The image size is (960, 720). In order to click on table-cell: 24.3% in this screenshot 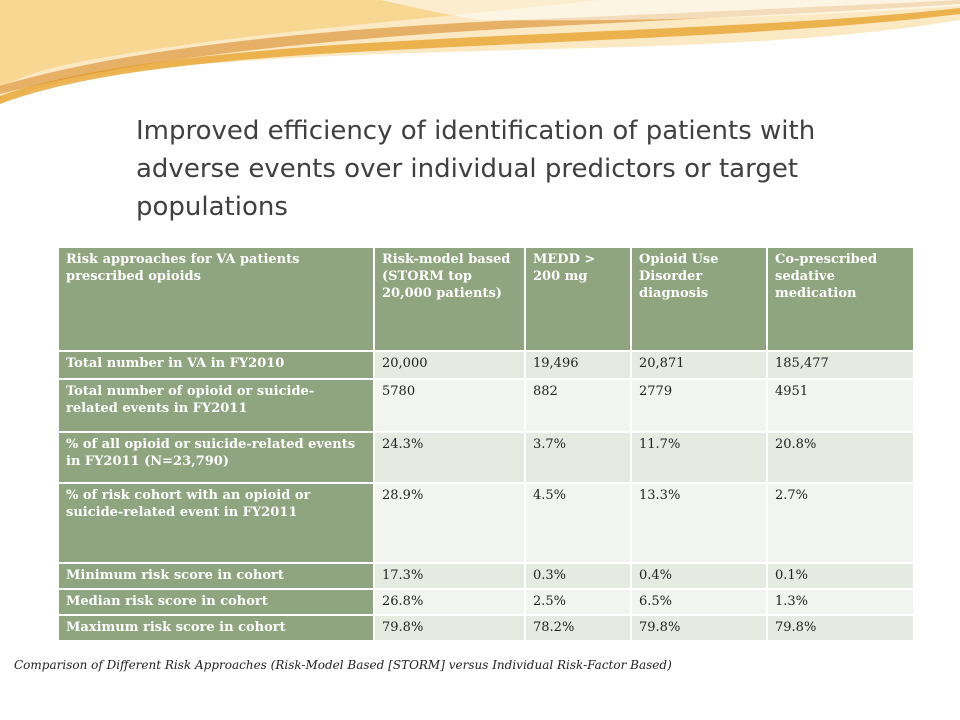, I will do `click(449, 457)`.